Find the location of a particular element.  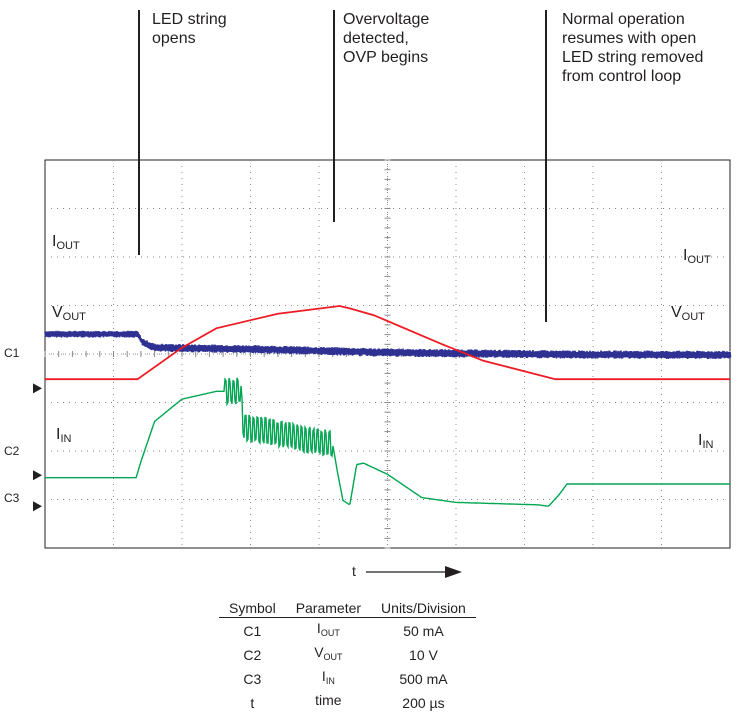

legend-symbol: C3 is located at coordinates (252, 678).